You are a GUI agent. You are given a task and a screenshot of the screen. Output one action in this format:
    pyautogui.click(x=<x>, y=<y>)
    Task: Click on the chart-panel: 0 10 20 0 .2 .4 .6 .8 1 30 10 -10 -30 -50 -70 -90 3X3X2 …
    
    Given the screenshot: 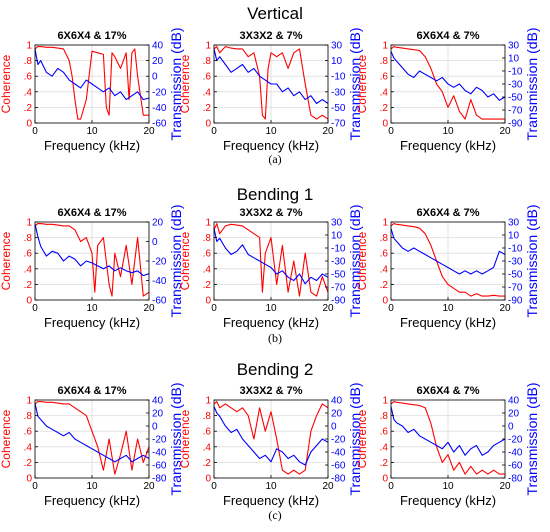 What is the action you would take?
    pyautogui.click(x=270, y=267)
    